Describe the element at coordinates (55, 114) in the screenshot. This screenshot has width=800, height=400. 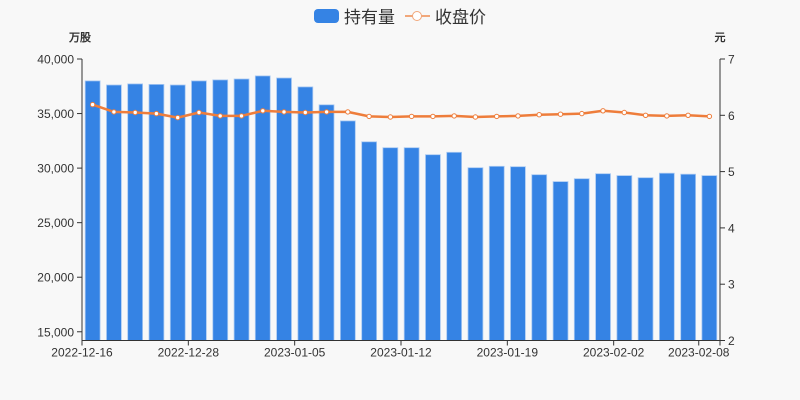
I see `left-axis-tick-label: 35,000` at that location.